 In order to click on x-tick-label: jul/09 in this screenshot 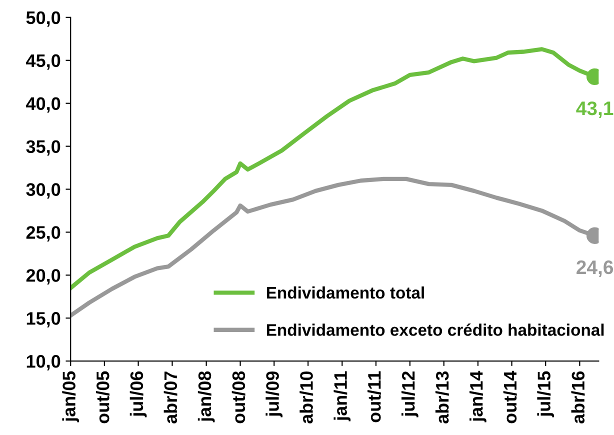, I will do `click(274, 394)`.